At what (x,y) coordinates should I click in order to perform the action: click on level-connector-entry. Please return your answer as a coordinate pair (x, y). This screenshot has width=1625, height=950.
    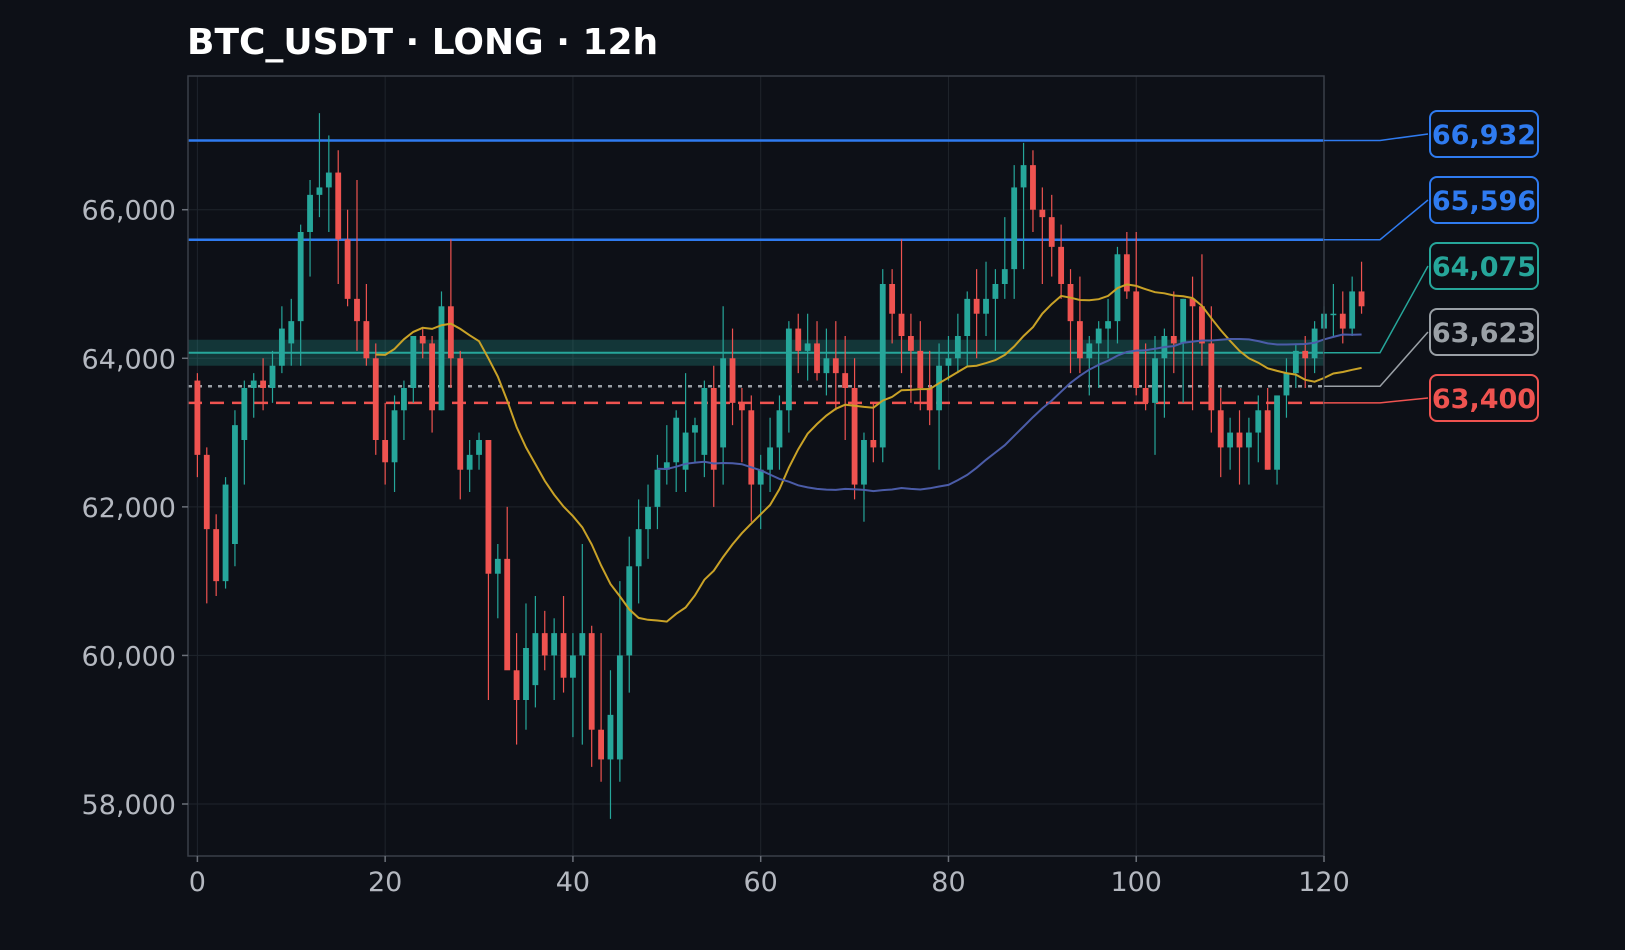
    Looking at the image, I should click on (1376, 309).